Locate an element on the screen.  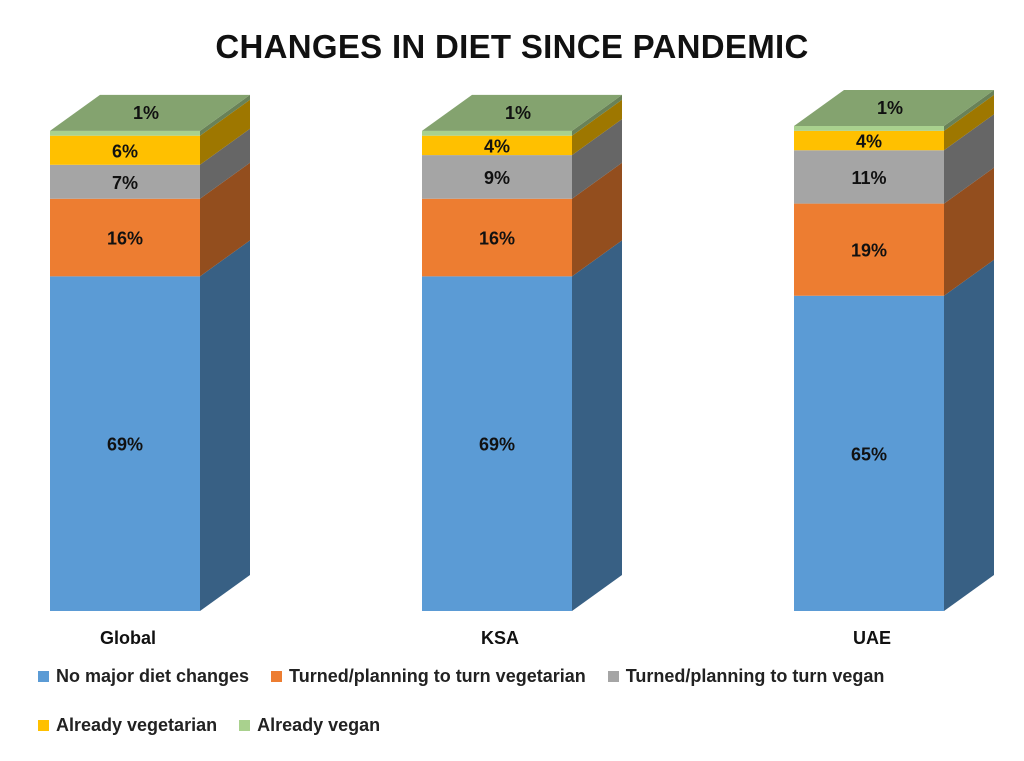
legend-item-already-vegan: Already vegan is located at coordinates (309, 725).